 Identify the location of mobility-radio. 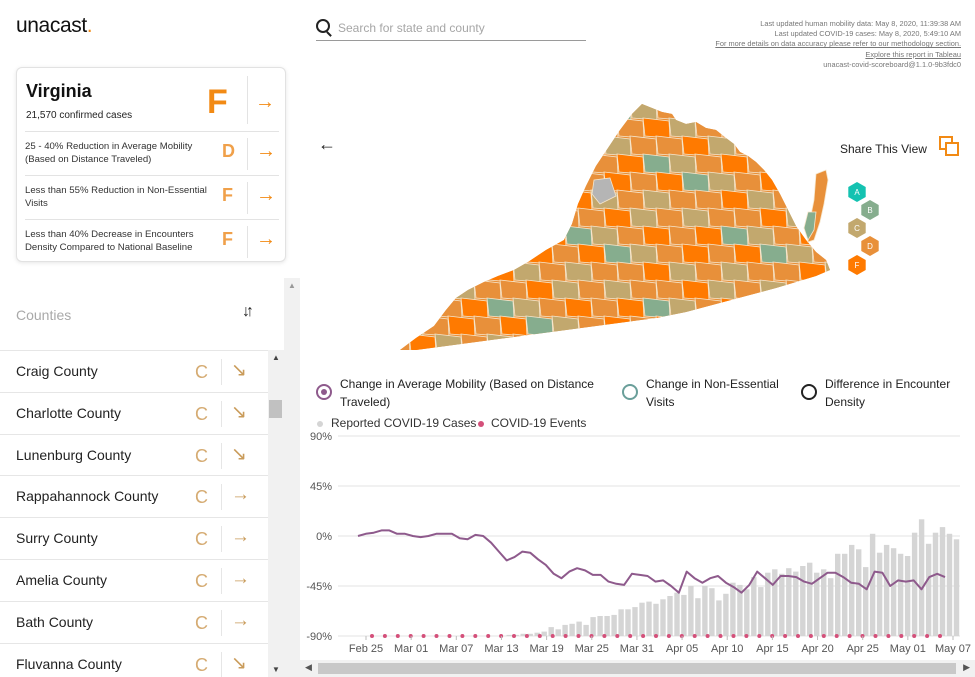
(324, 392).